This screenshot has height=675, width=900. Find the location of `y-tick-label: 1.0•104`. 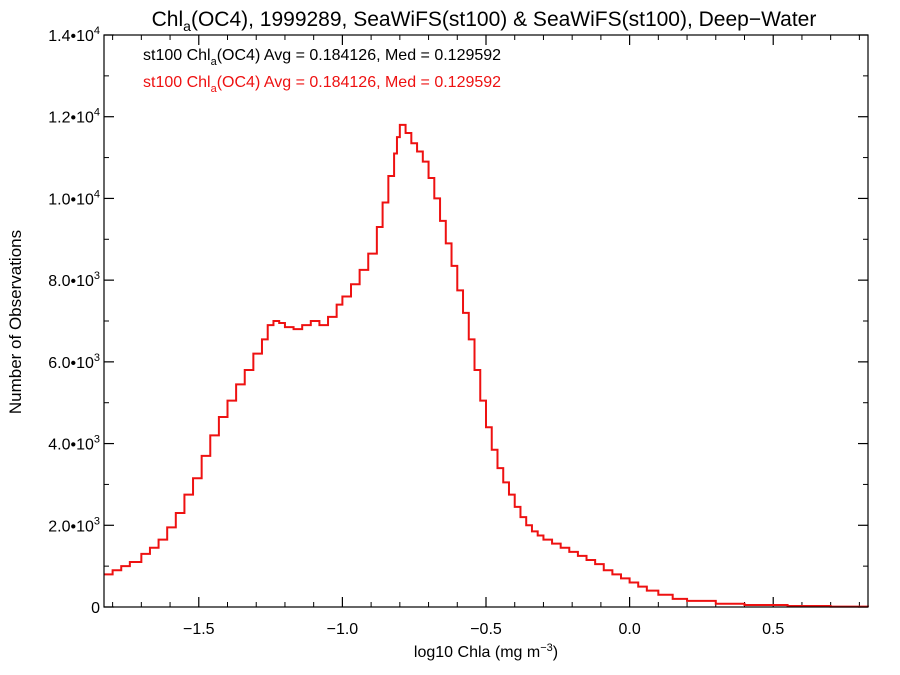

y-tick-label: 1.0•104 is located at coordinates (74, 198).